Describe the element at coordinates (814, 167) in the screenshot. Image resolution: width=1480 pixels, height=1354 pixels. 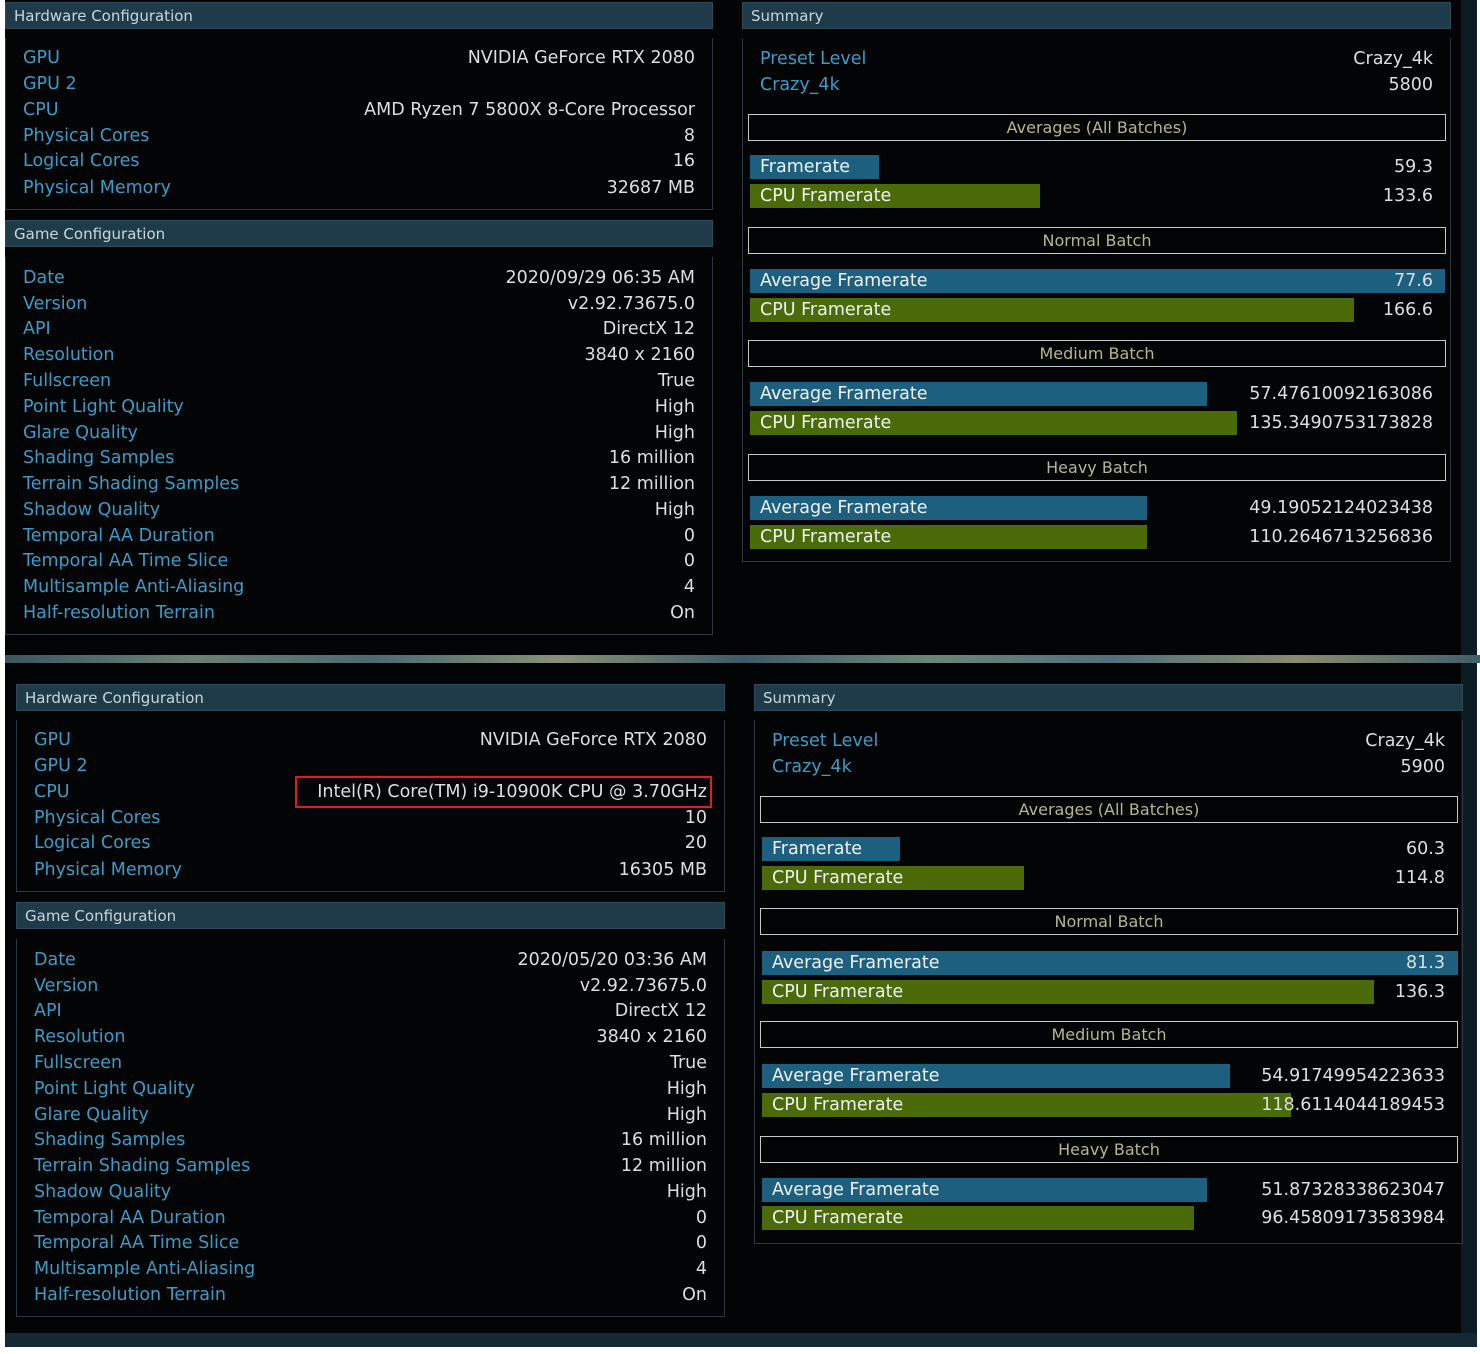
I see `avg-framerate-bar` at that location.